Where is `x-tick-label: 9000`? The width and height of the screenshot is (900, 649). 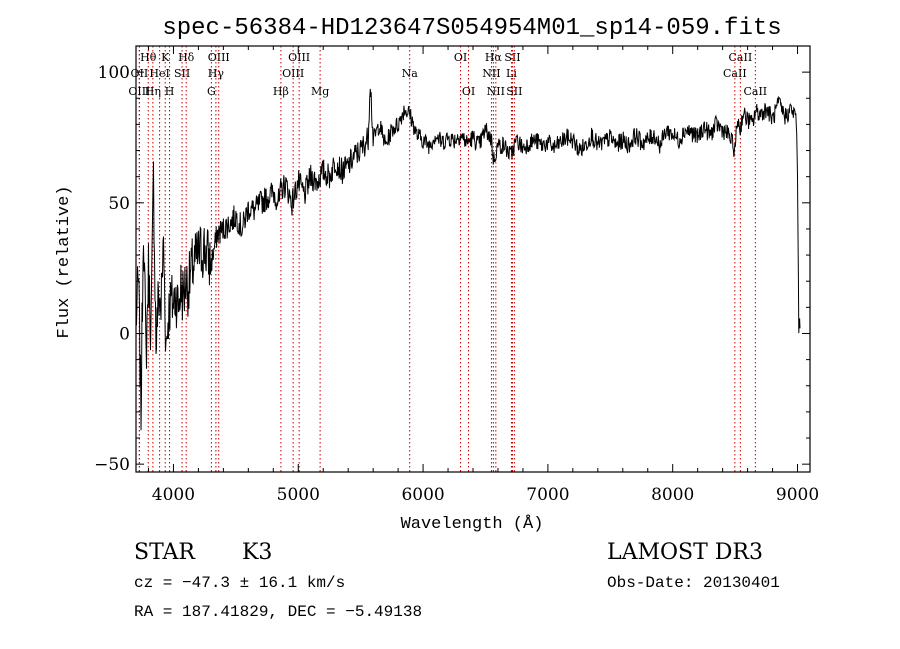 x-tick-label: 9000 is located at coordinates (797, 495).